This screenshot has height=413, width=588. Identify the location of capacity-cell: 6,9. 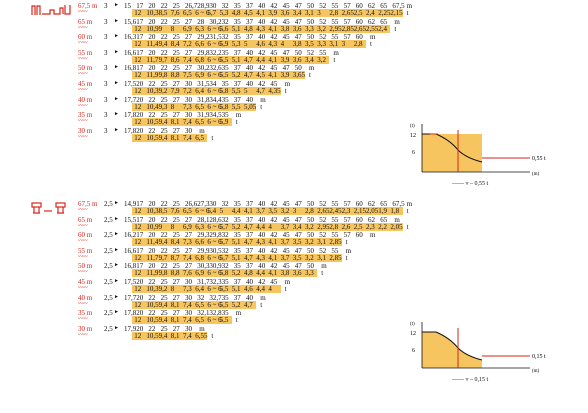
(199, 75).